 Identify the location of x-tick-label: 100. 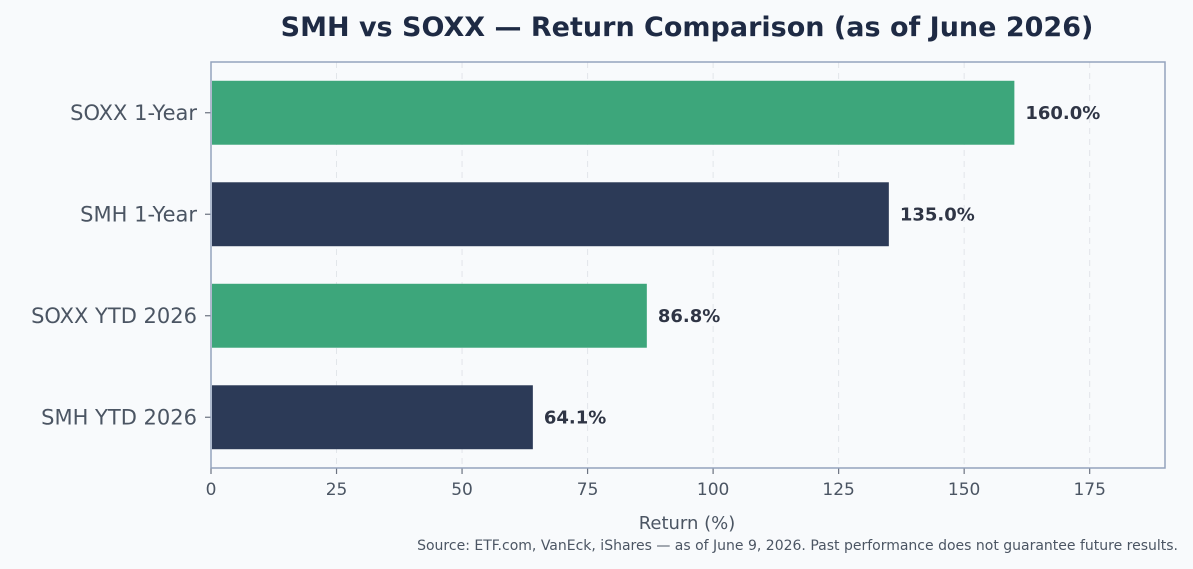
(713, 490).